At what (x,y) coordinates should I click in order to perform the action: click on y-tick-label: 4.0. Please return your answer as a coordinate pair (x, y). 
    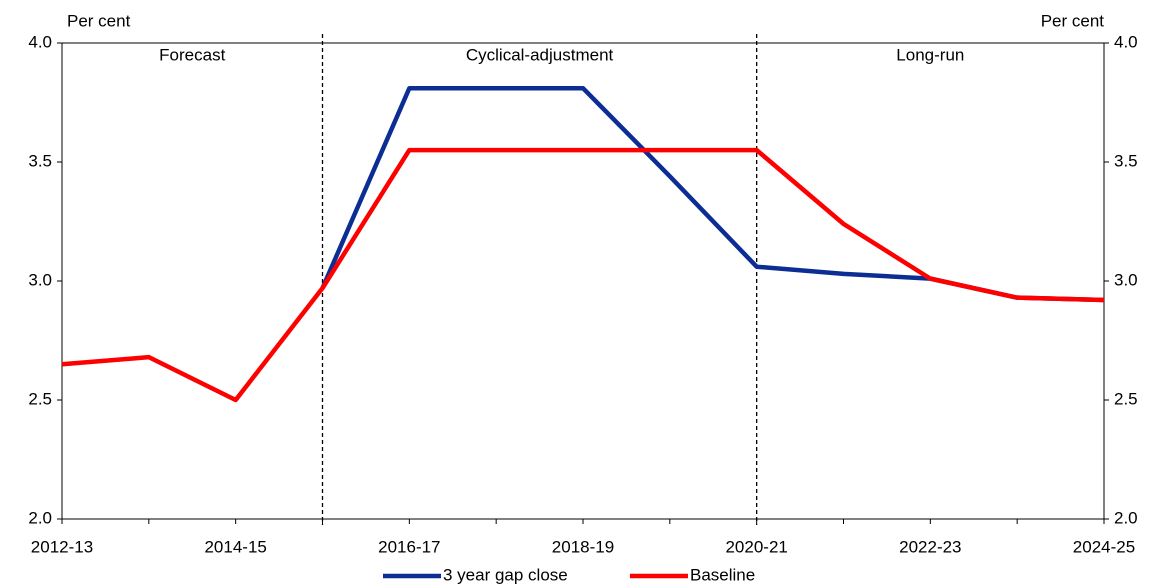
    Looking at the image, I should click on (40, 41).